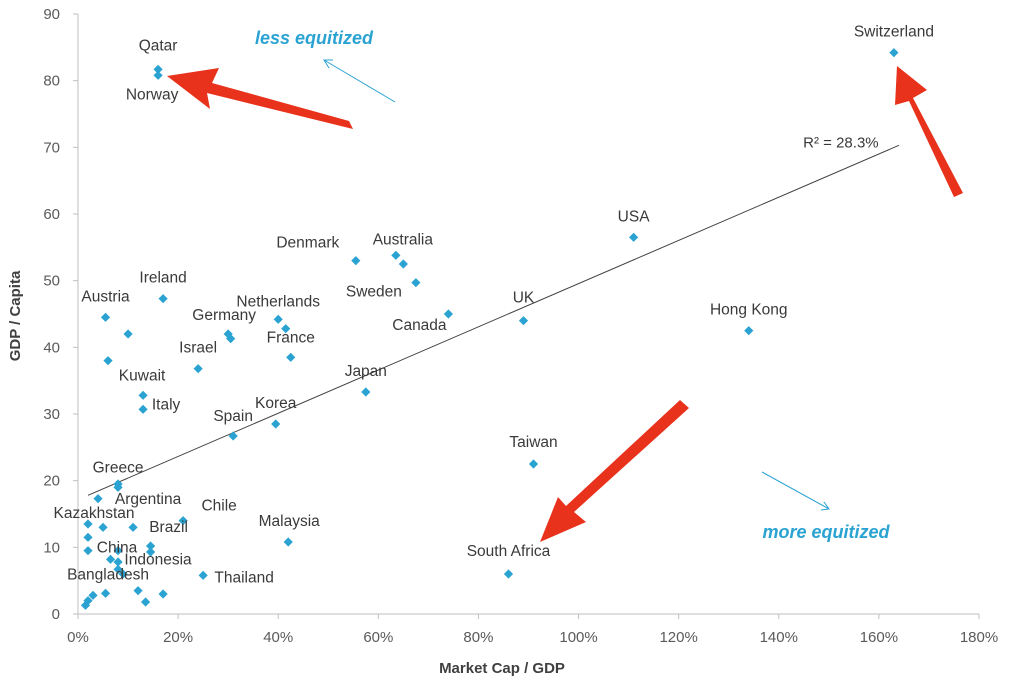 The width and height of the screenshot is (1009, 683). What do you see at coordinates (118, 467) in the screenshot?
I see `point-label: Greece` at bounding box center [118, 467].